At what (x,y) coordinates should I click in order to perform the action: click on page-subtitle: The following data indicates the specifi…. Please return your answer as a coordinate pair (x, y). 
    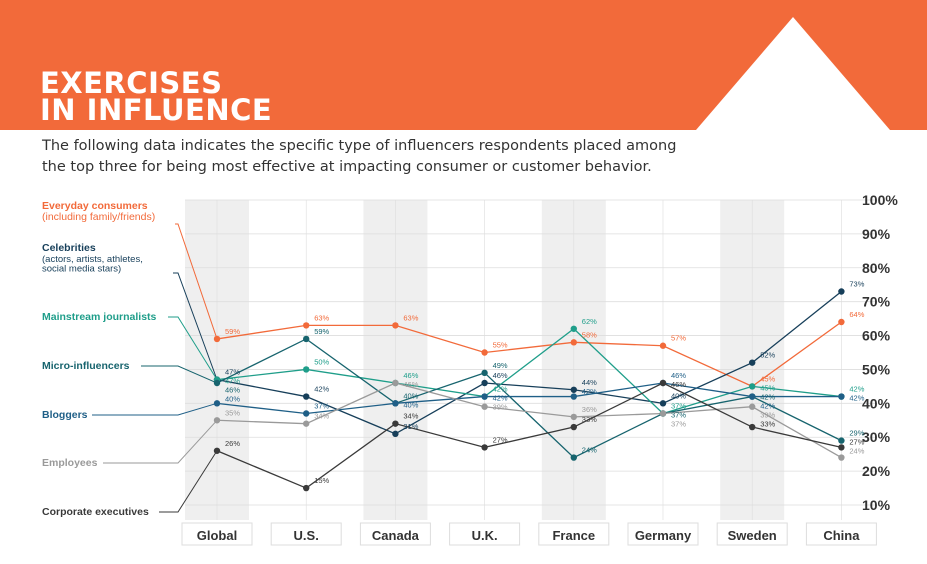
    Looking at the image, I should click on (359, 156).